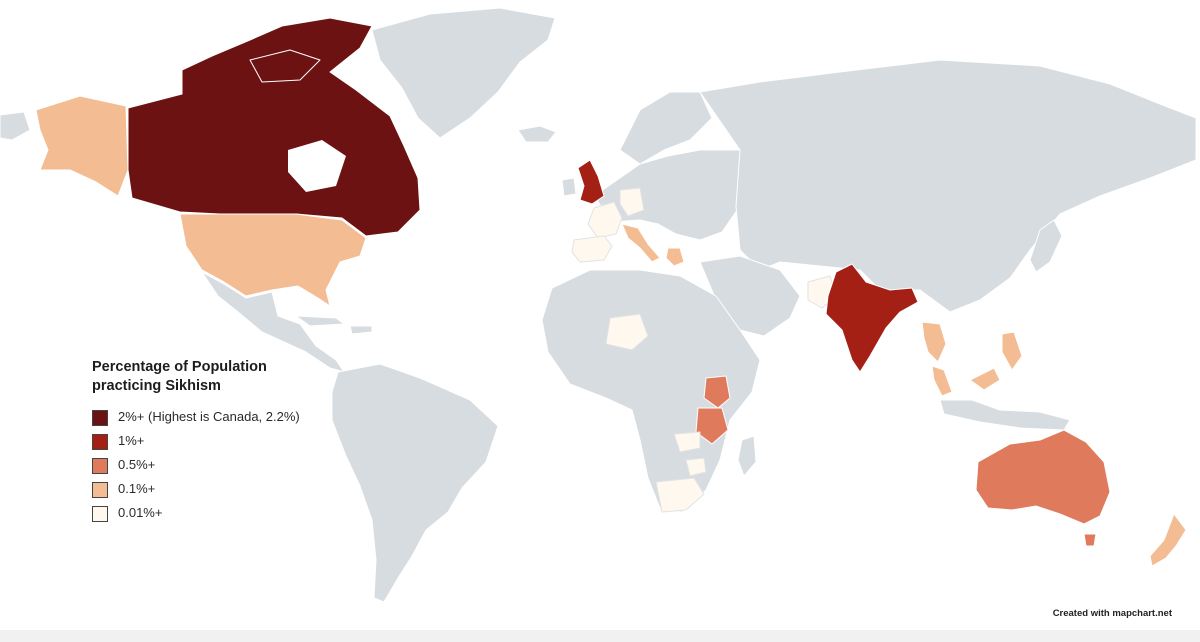 The height and width of the screenshot is (642, 1200). What do you see at coordinates (131, 440) in the screenshot?
I see `legend-label: 1%+` at bounding box center [131, 440].